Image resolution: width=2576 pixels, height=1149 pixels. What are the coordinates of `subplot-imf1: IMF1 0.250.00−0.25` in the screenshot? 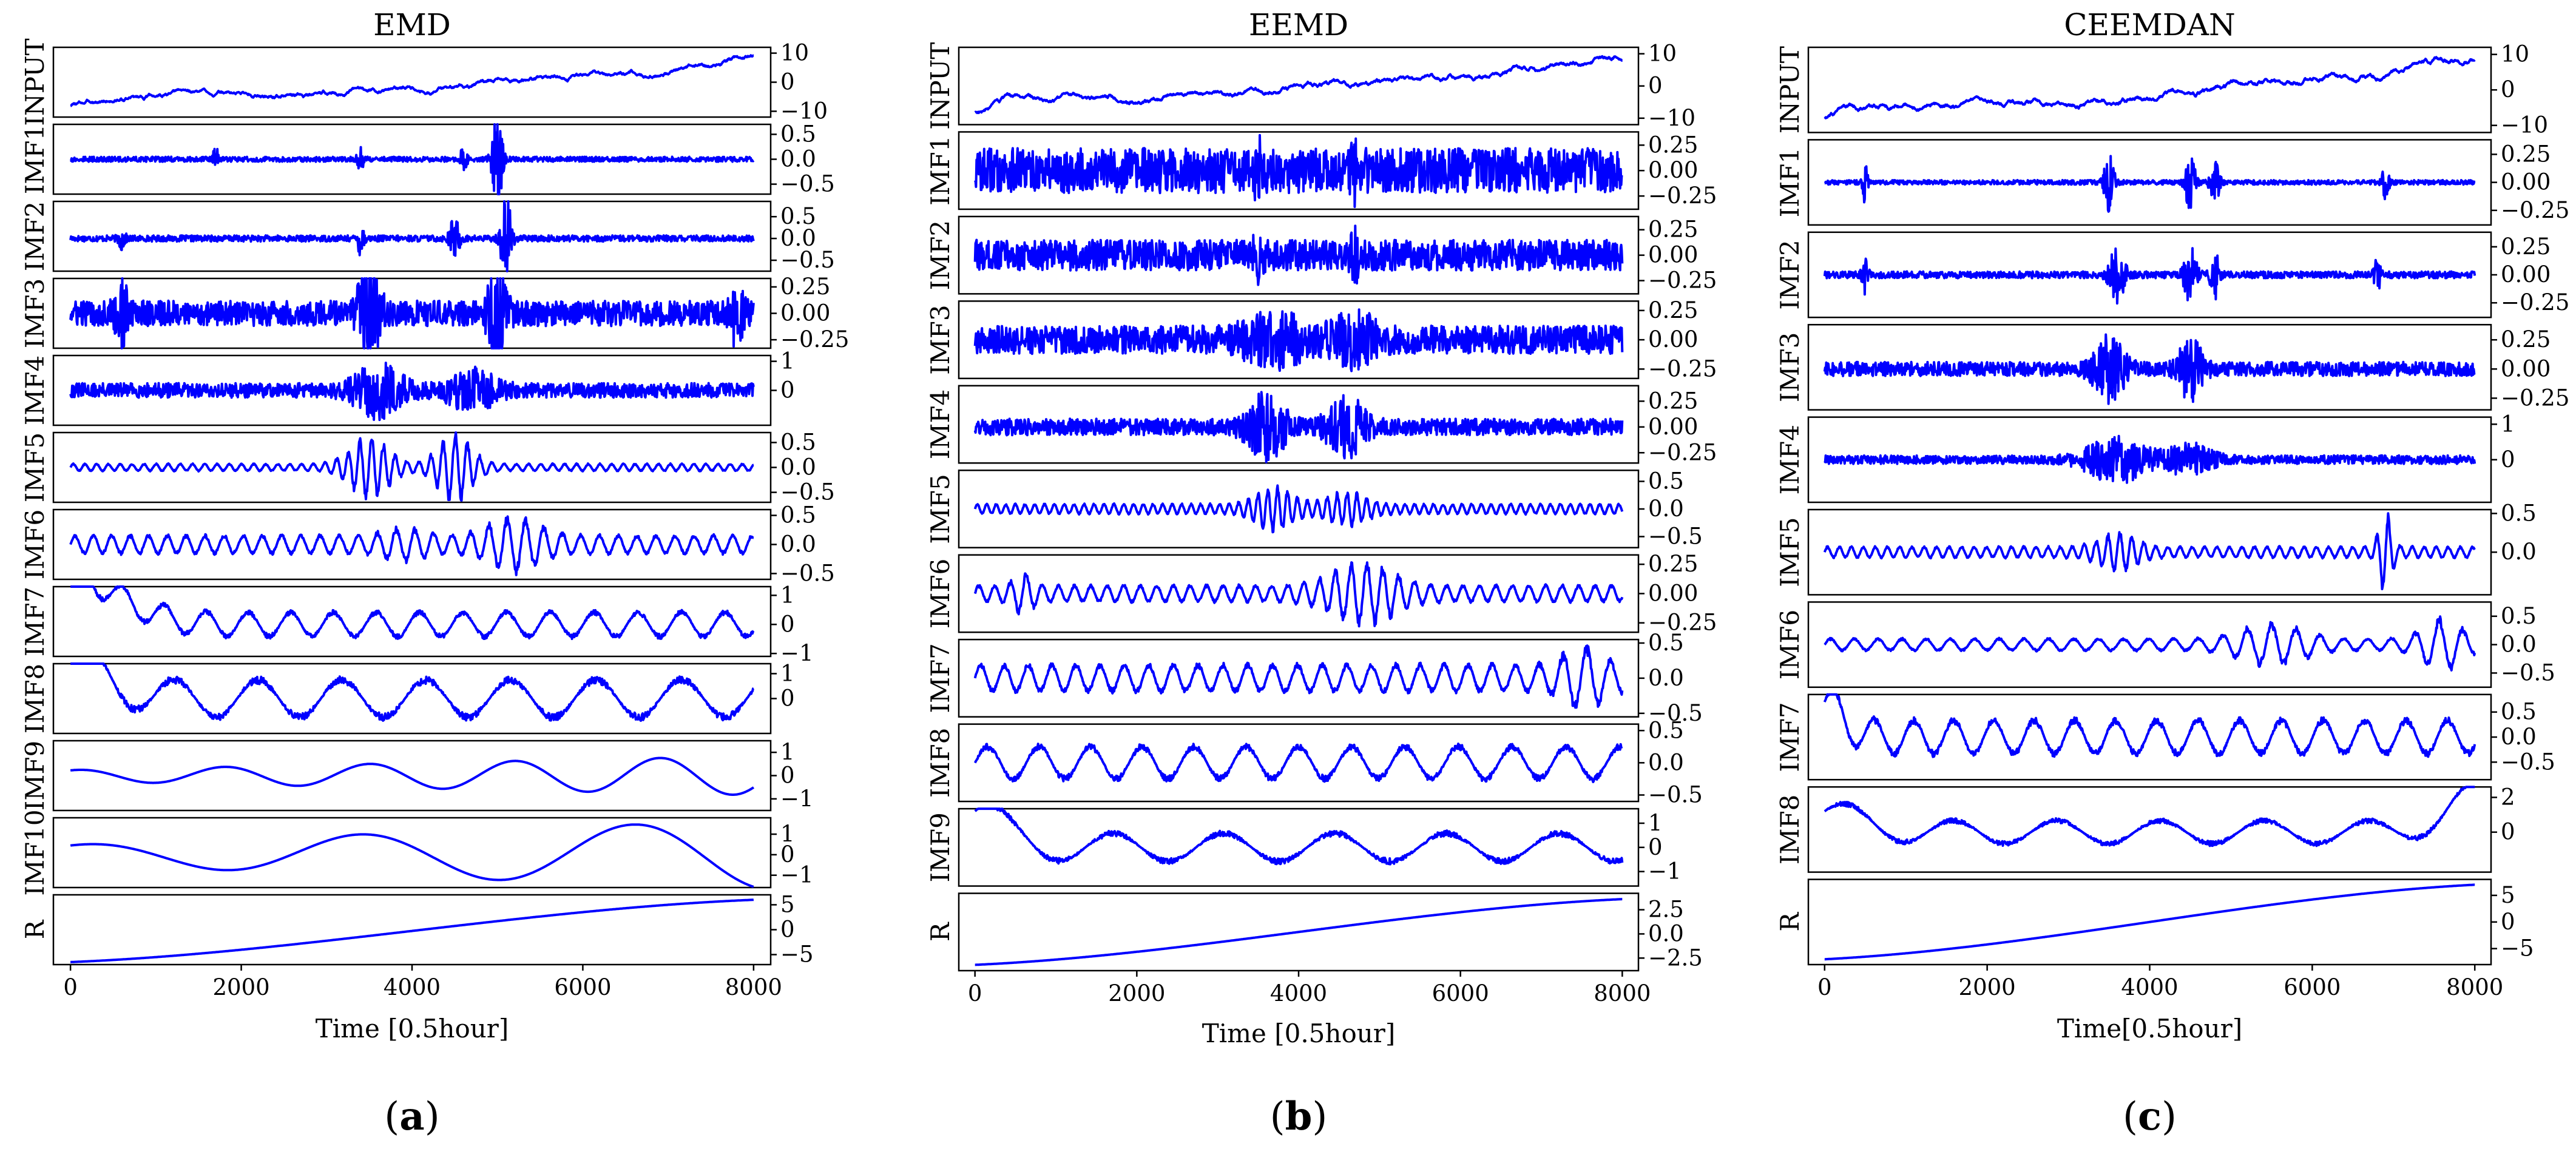 It's located at (1321, 171).